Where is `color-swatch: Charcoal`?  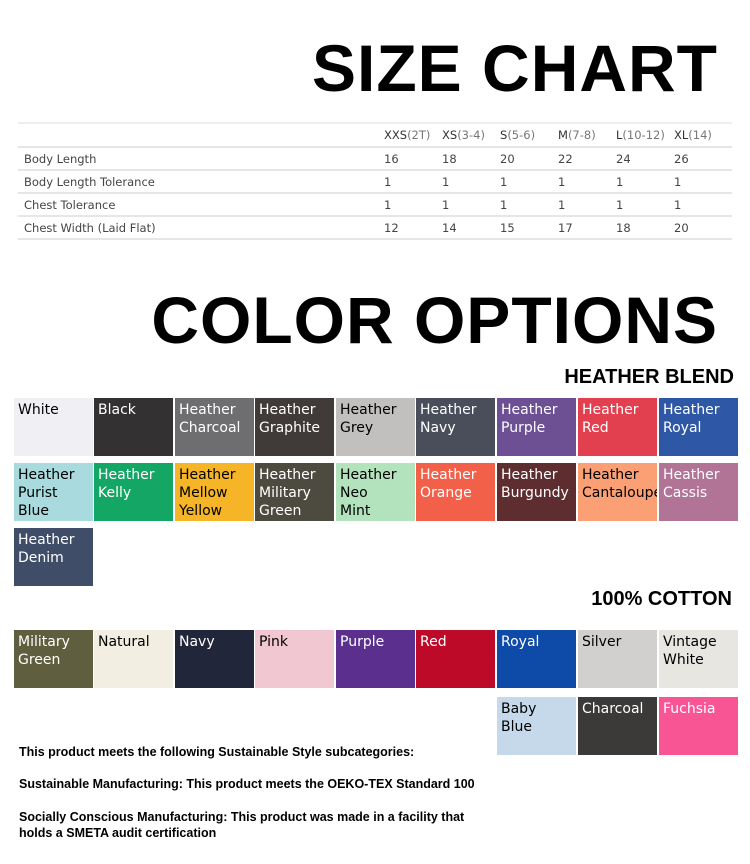 color-swatch: Charcoal is located at coordinates (617, 726).